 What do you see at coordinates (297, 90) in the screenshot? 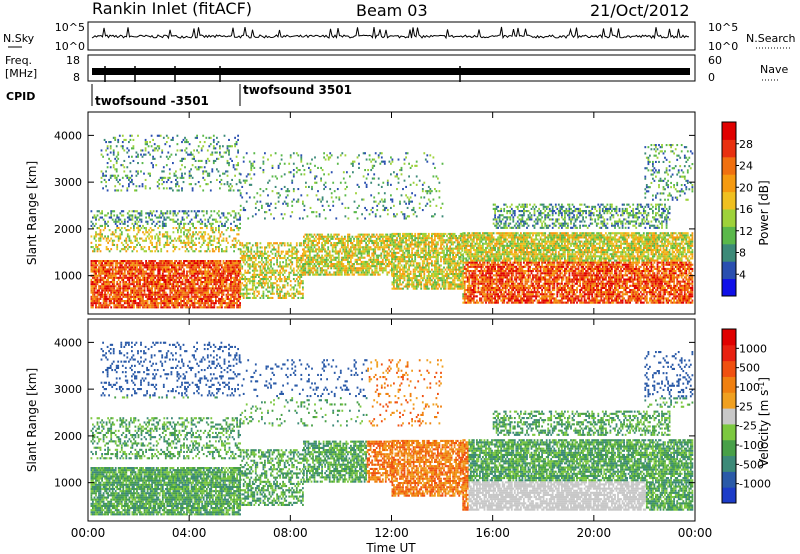
I see `cpid-mode-2: twofsound 3501` at bounding box center [297, 90].